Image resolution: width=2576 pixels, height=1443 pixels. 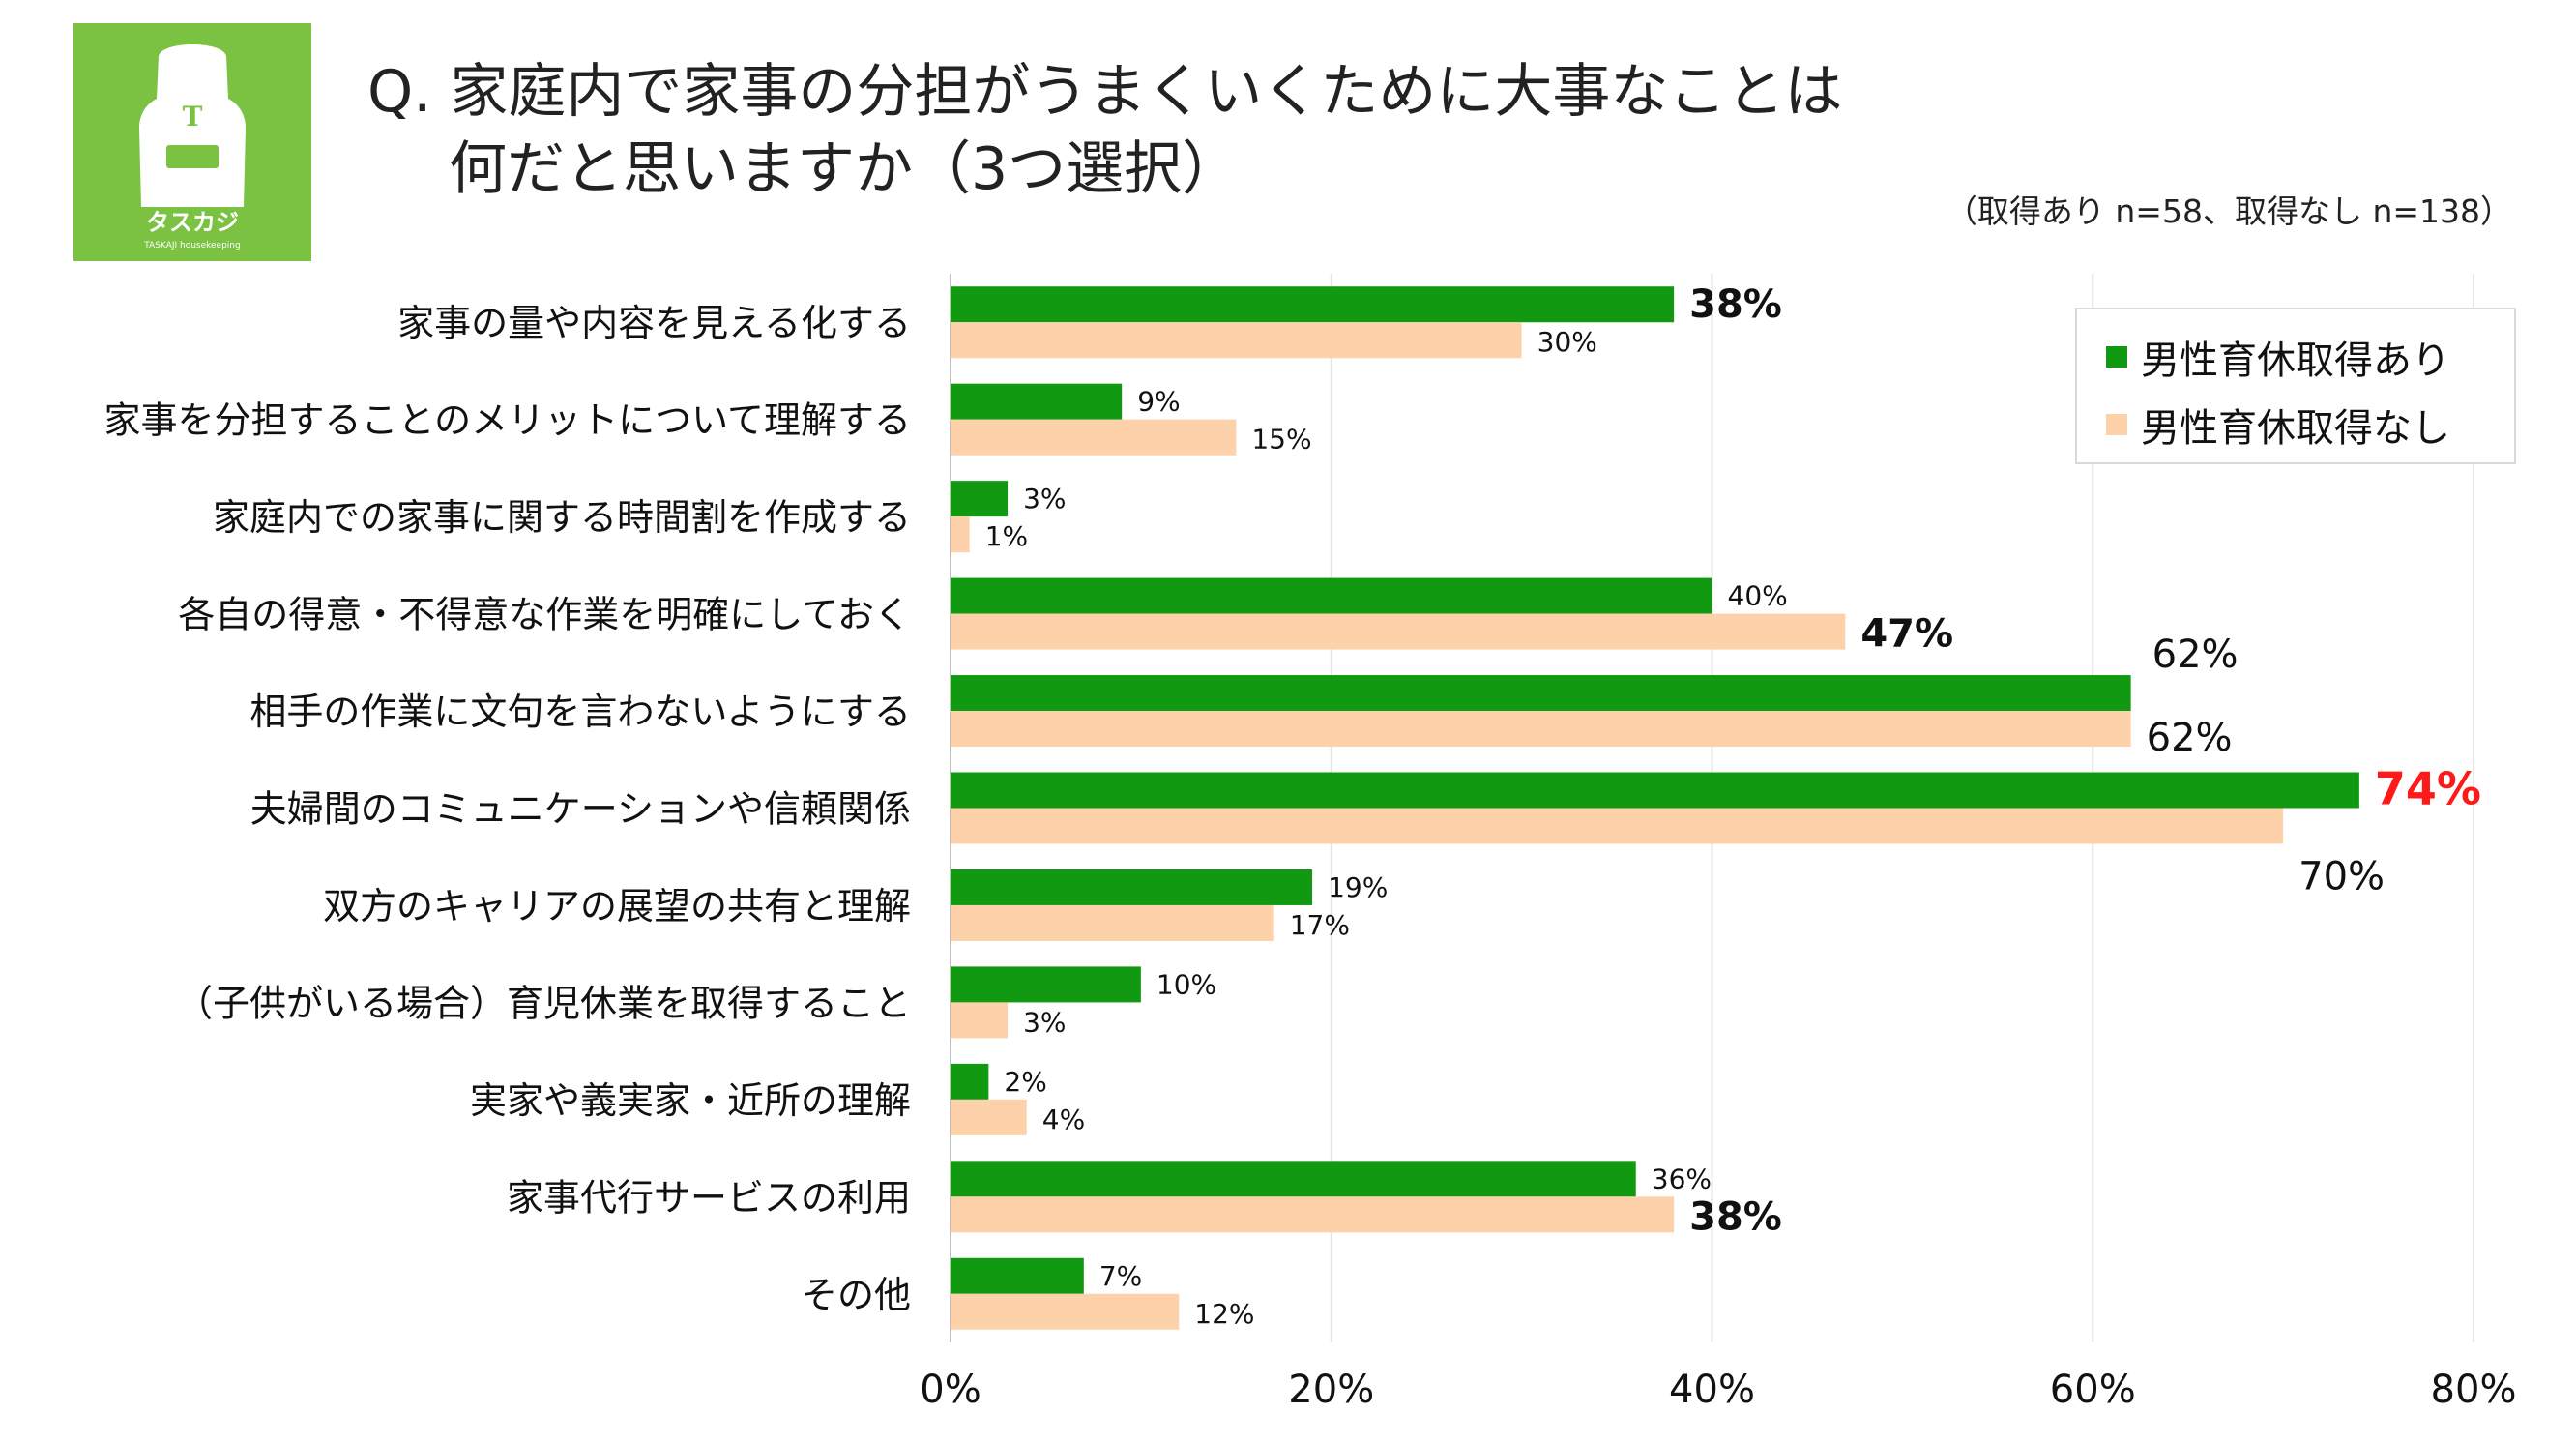 I want to click on legend-item-with: 男性育休取得あり, so click(x=2278, y=357).